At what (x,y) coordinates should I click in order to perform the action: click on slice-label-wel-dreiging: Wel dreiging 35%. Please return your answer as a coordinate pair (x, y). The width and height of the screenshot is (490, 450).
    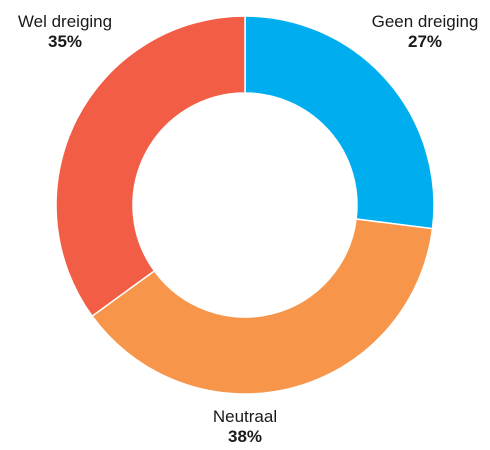
    Looking at the image, I should click on (65, 32).